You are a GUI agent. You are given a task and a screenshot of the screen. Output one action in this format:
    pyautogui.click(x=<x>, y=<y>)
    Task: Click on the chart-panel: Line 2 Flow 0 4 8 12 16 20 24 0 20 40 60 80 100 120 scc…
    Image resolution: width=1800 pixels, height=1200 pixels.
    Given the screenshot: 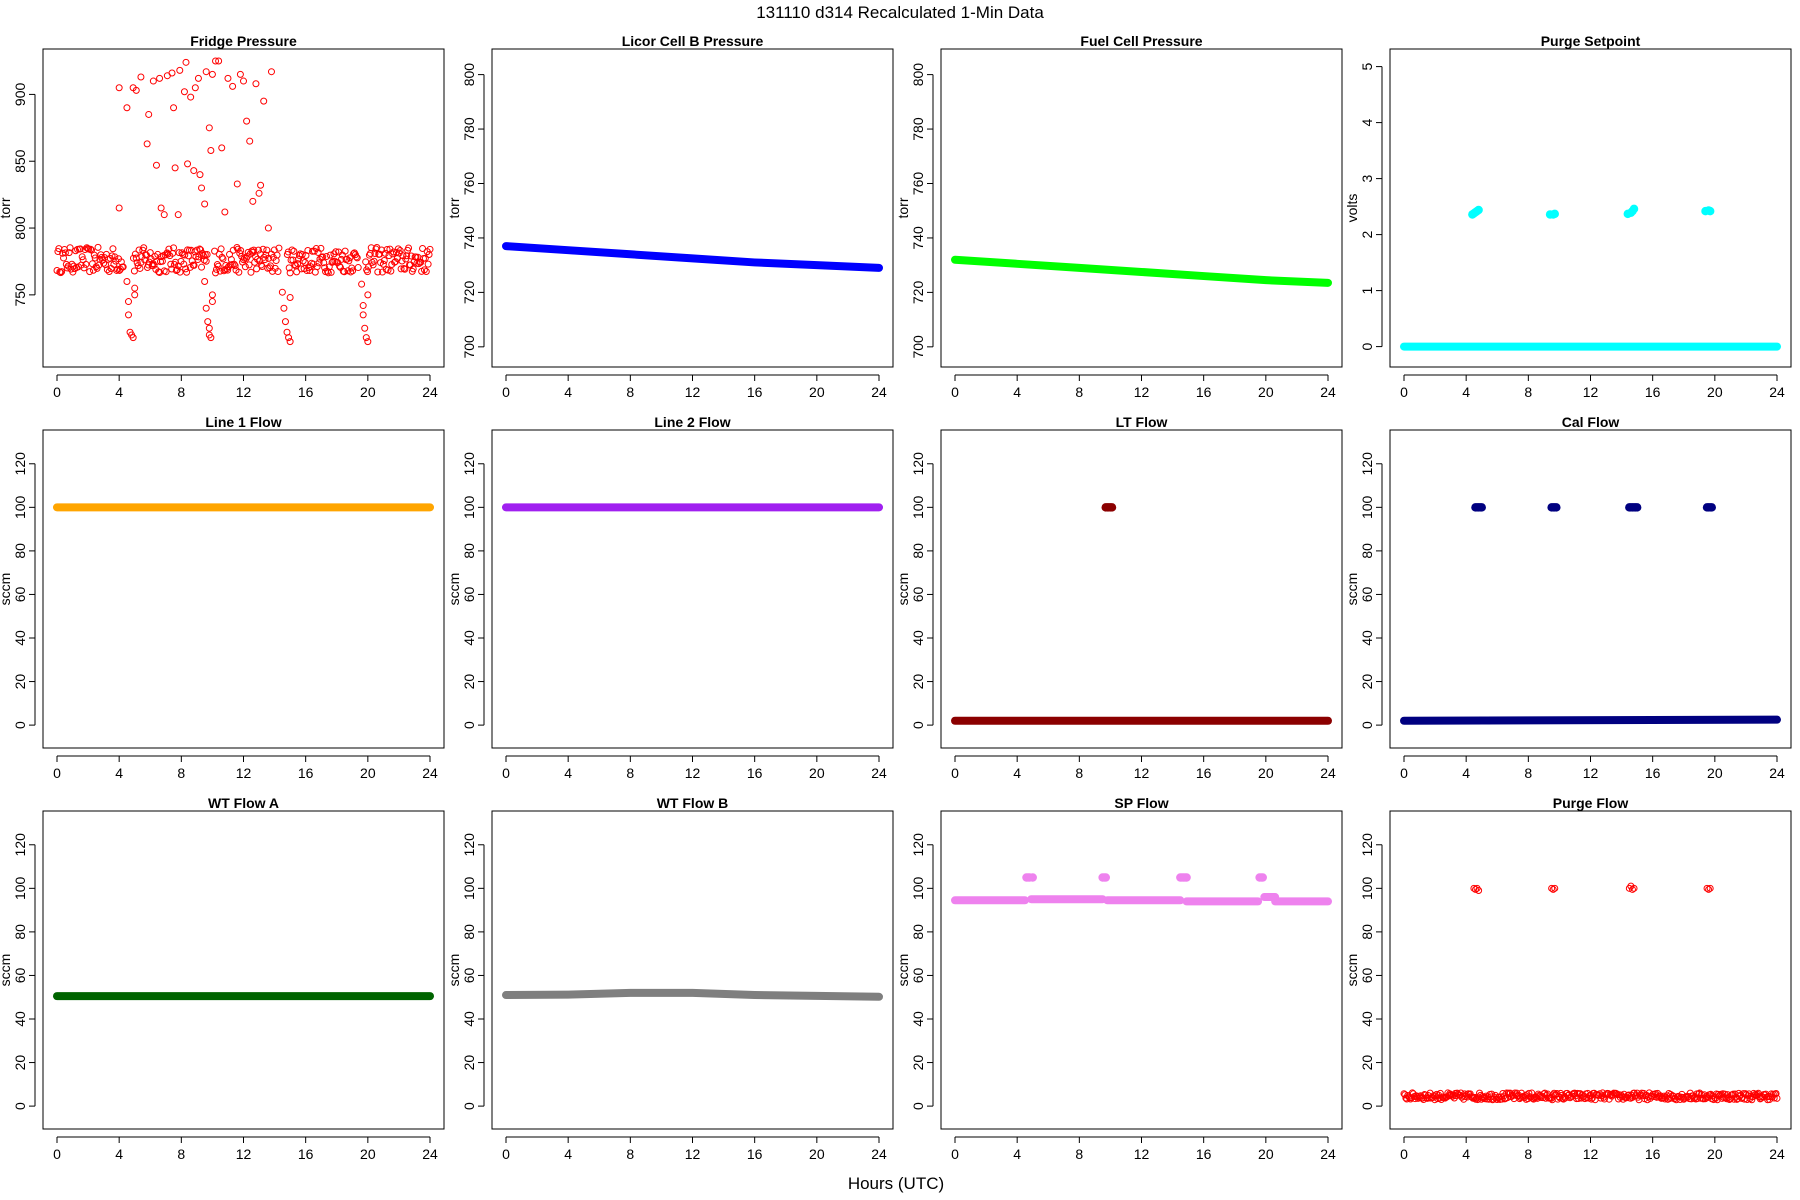 What is the action you would take?
    pyautogui.click(x=670, y=597)
    